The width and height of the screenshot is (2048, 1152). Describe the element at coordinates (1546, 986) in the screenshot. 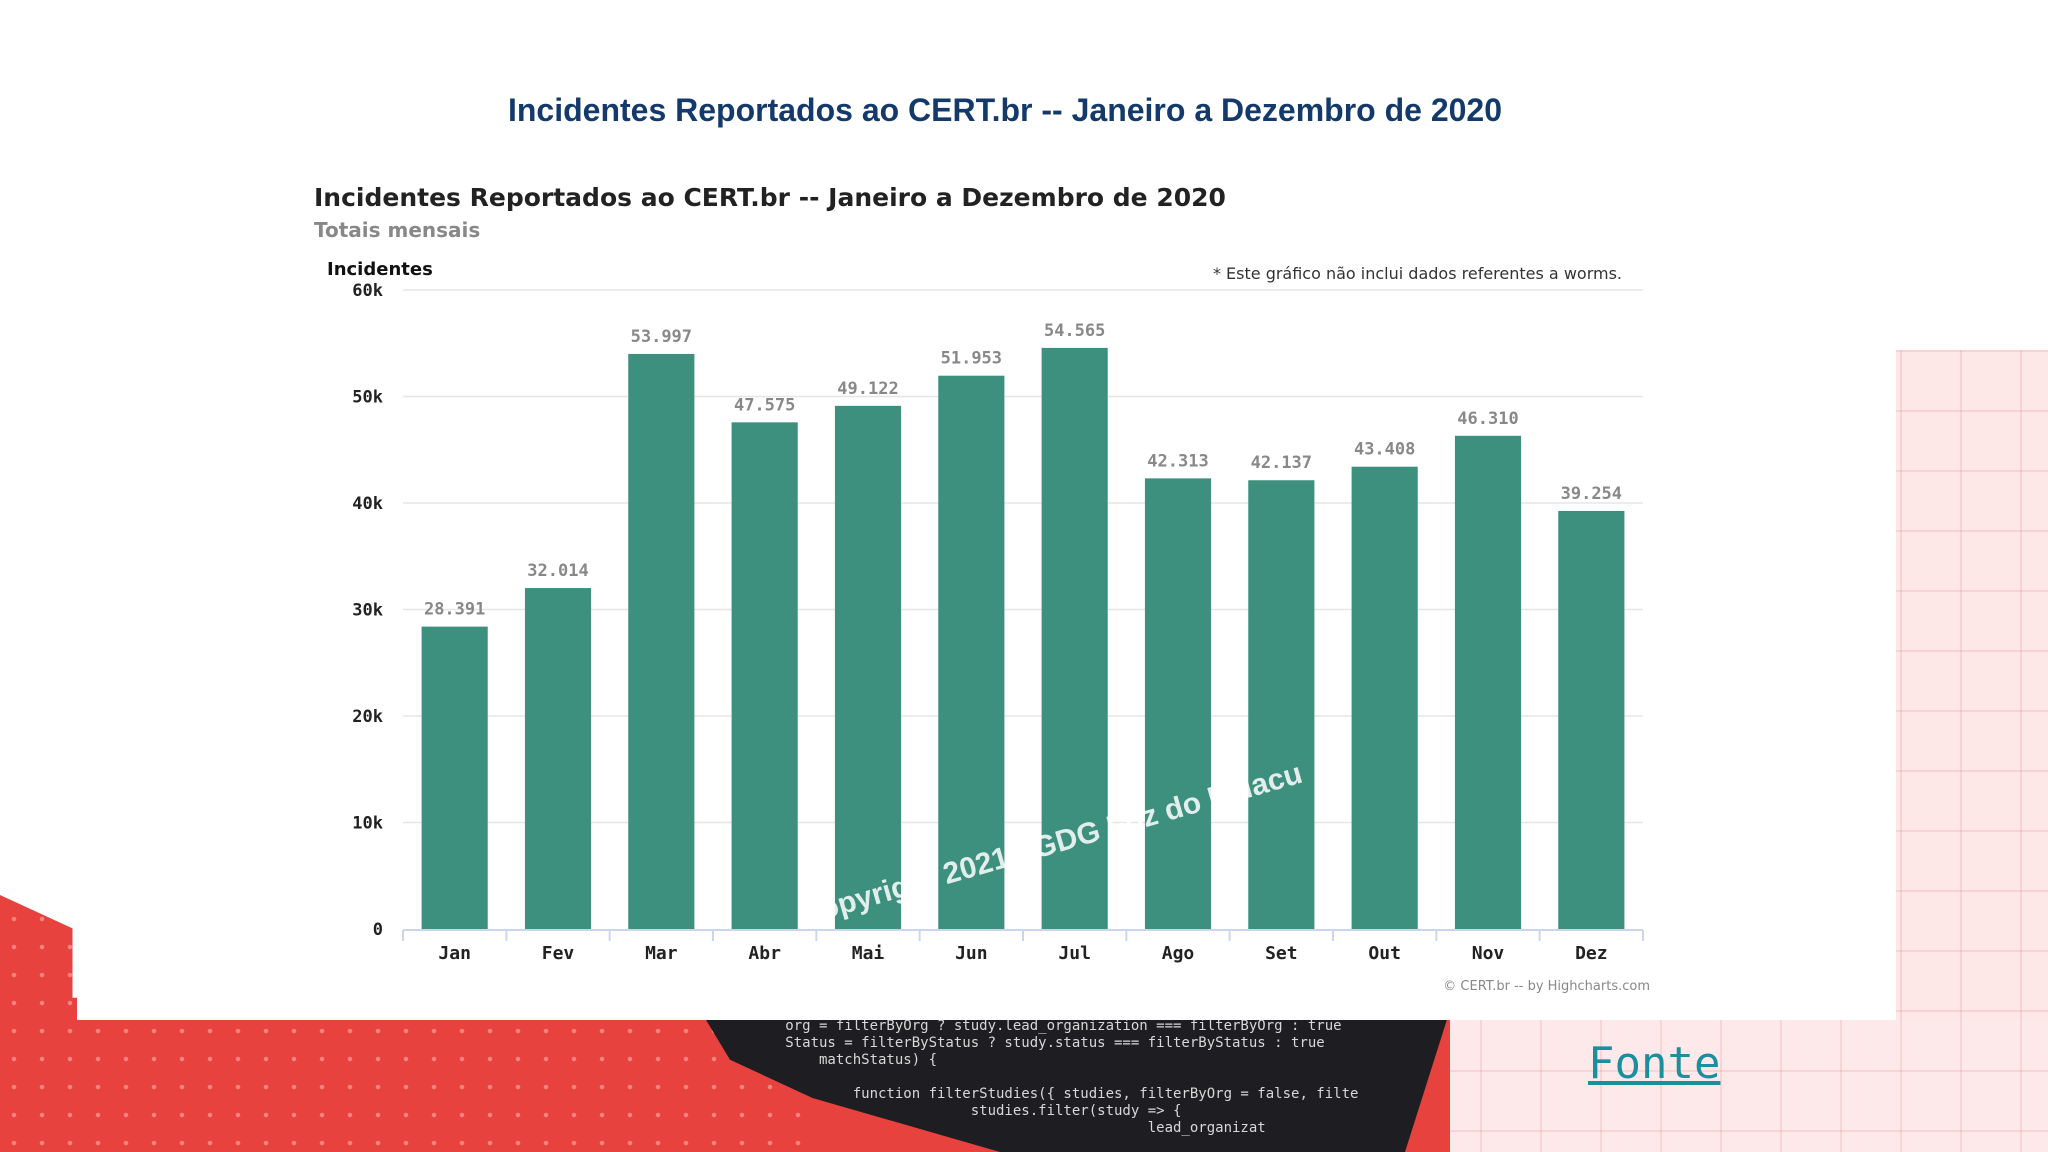

I see `chart-credits: © CERT.br -- by Highcharts.com` at that location.